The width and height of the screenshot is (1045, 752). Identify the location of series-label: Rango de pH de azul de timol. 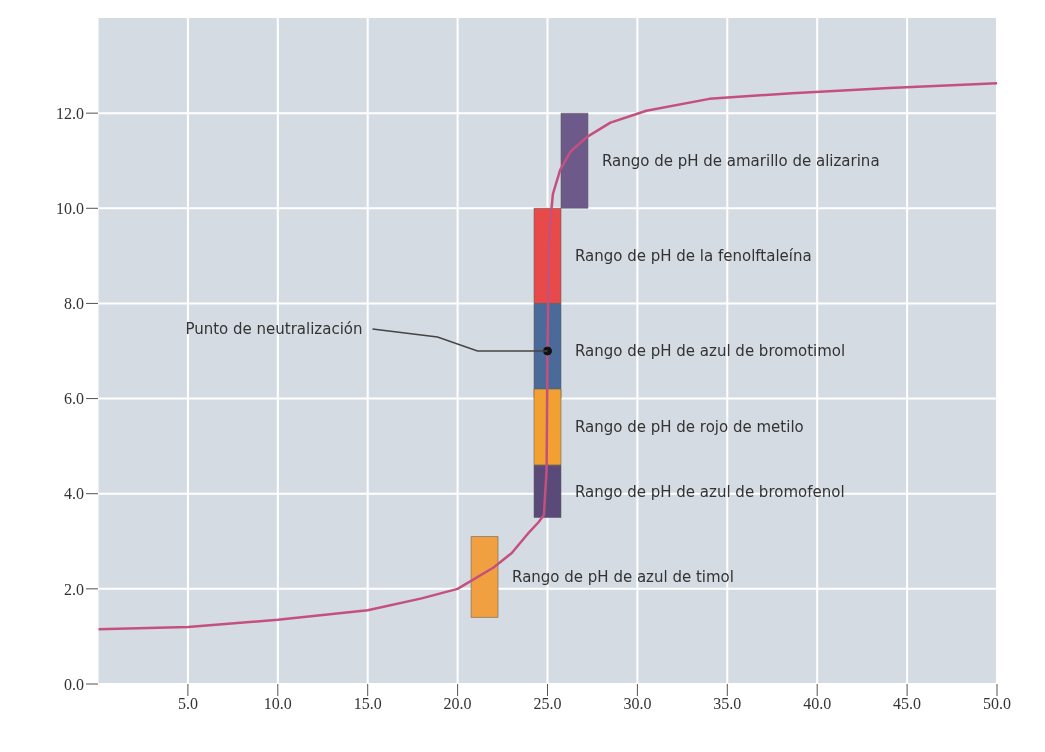
(623, 577).